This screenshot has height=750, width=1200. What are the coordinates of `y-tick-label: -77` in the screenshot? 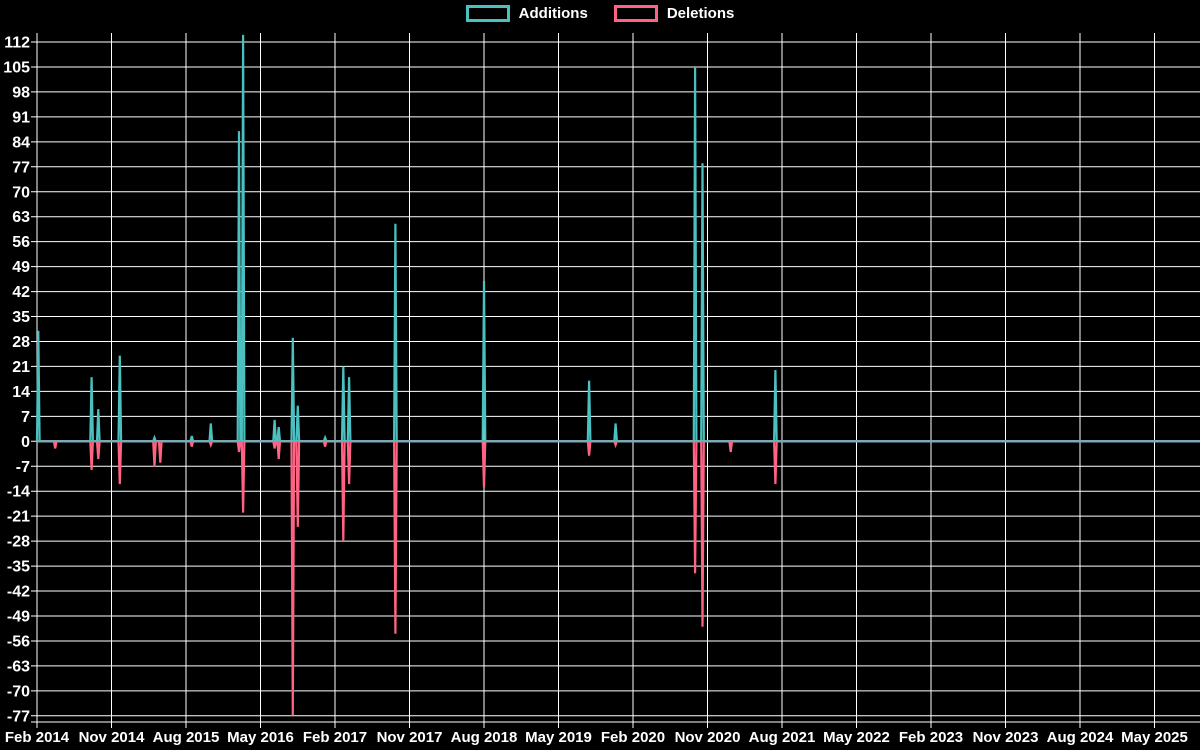 It's located at (18, 716).